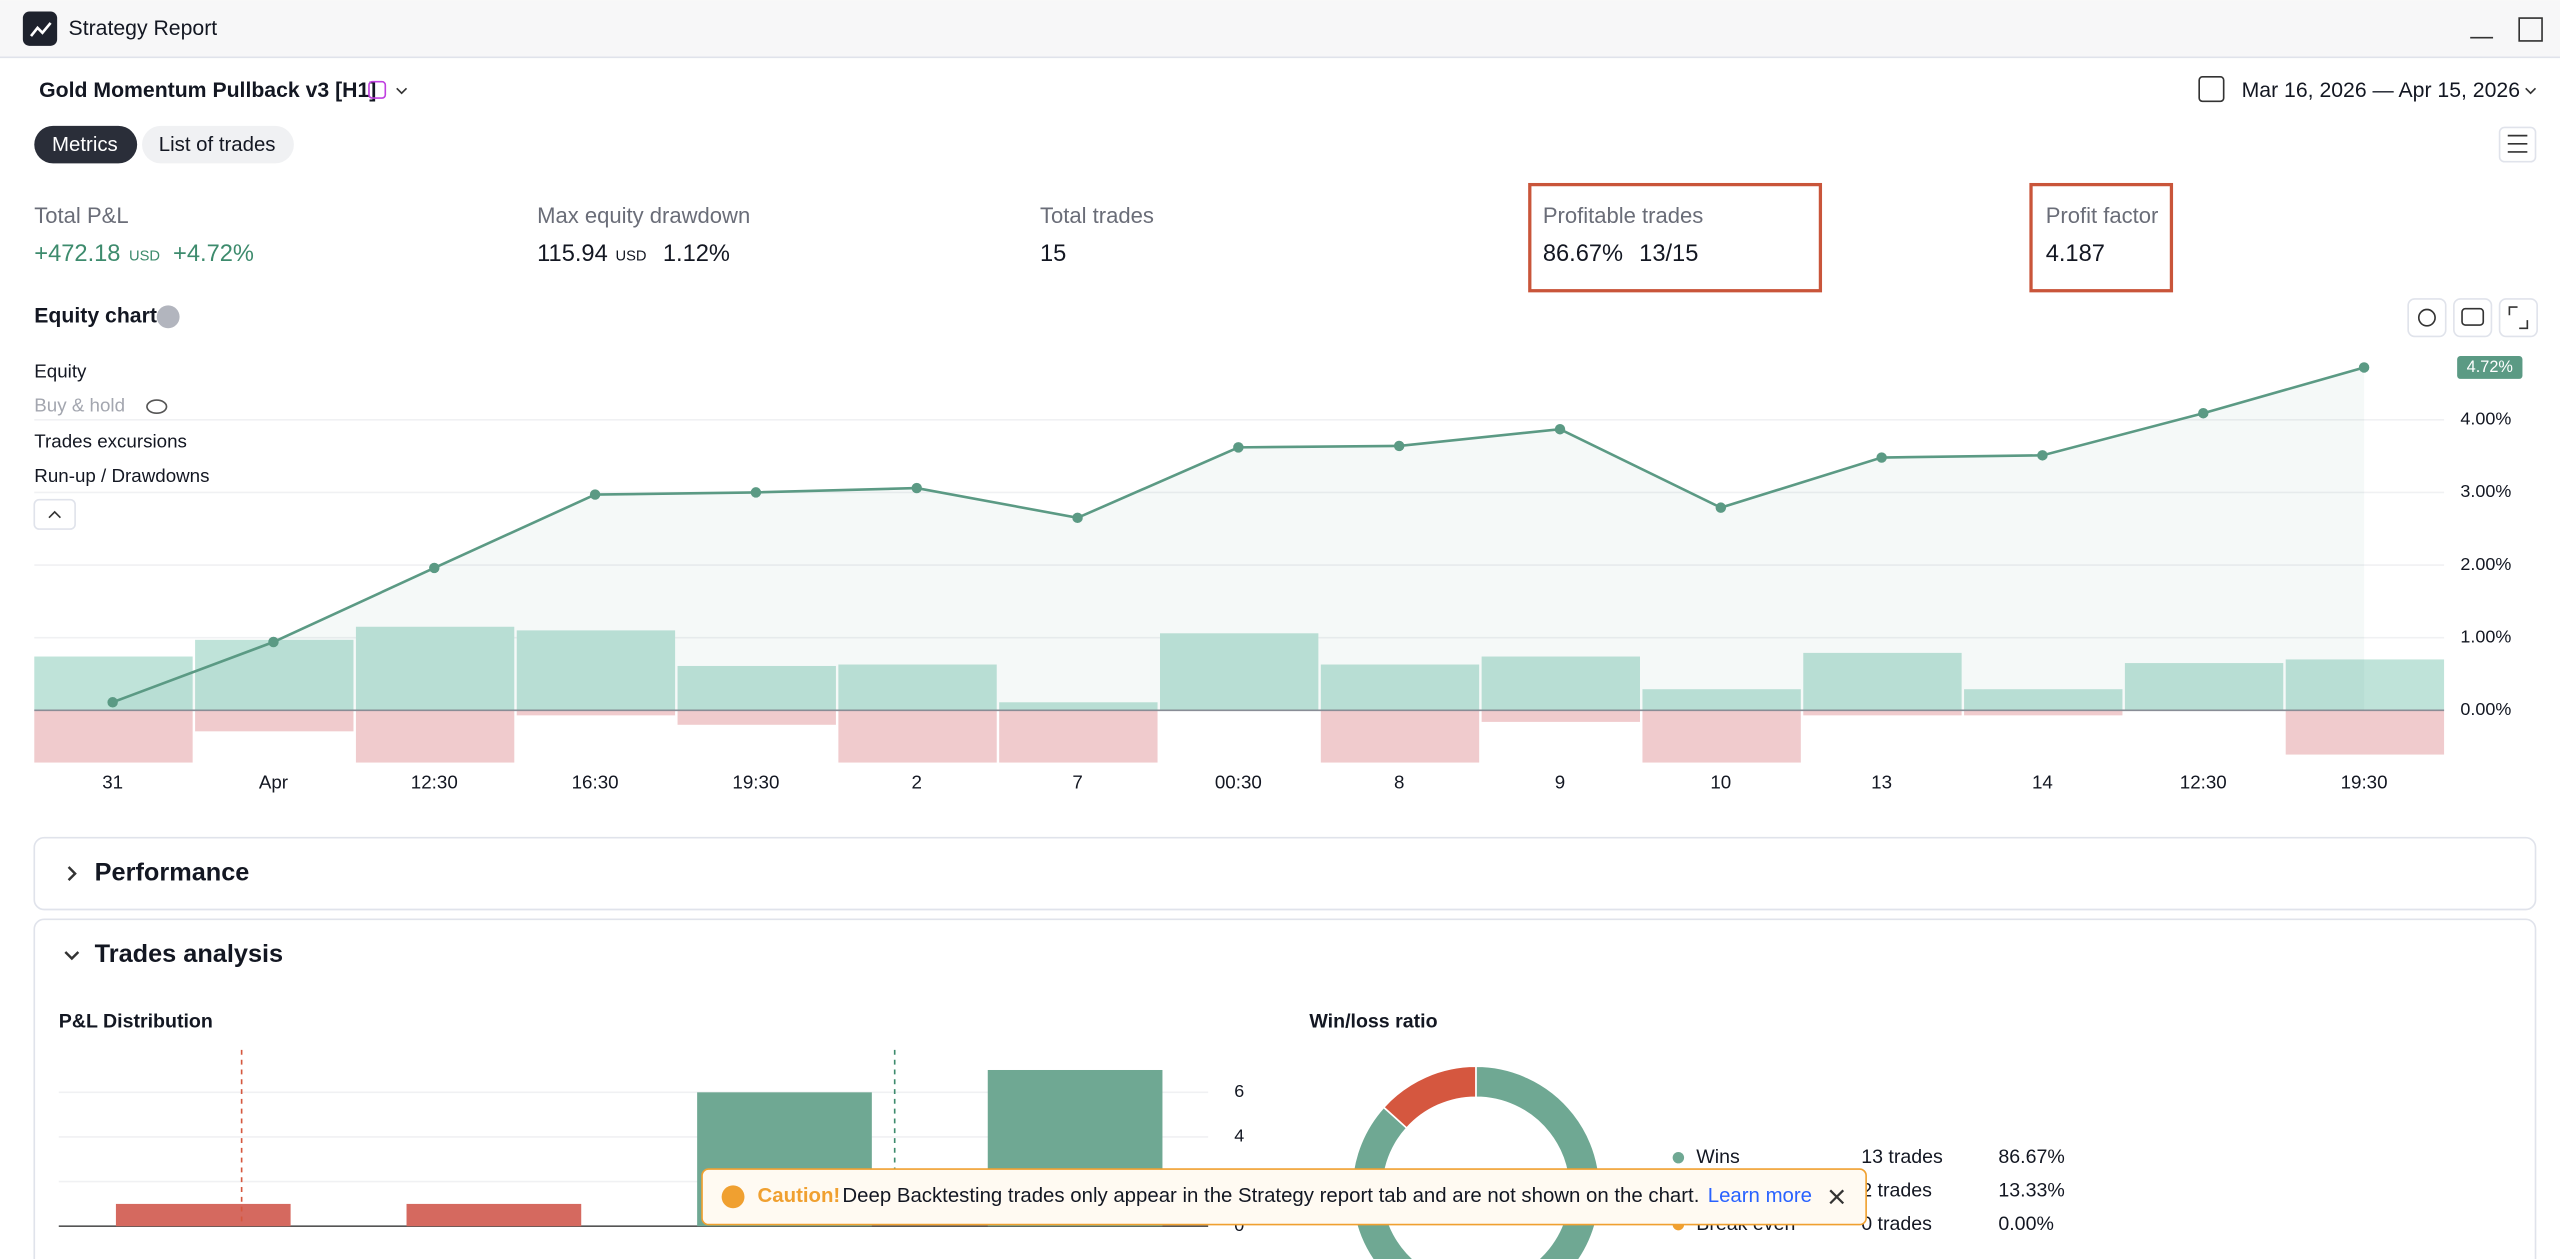 This screenshot has width=2560, height=1259. What do you see at coordinates (112, 782) in the screenshot?
I see `x-tick-label: 31` at bounding box center [112, 782].